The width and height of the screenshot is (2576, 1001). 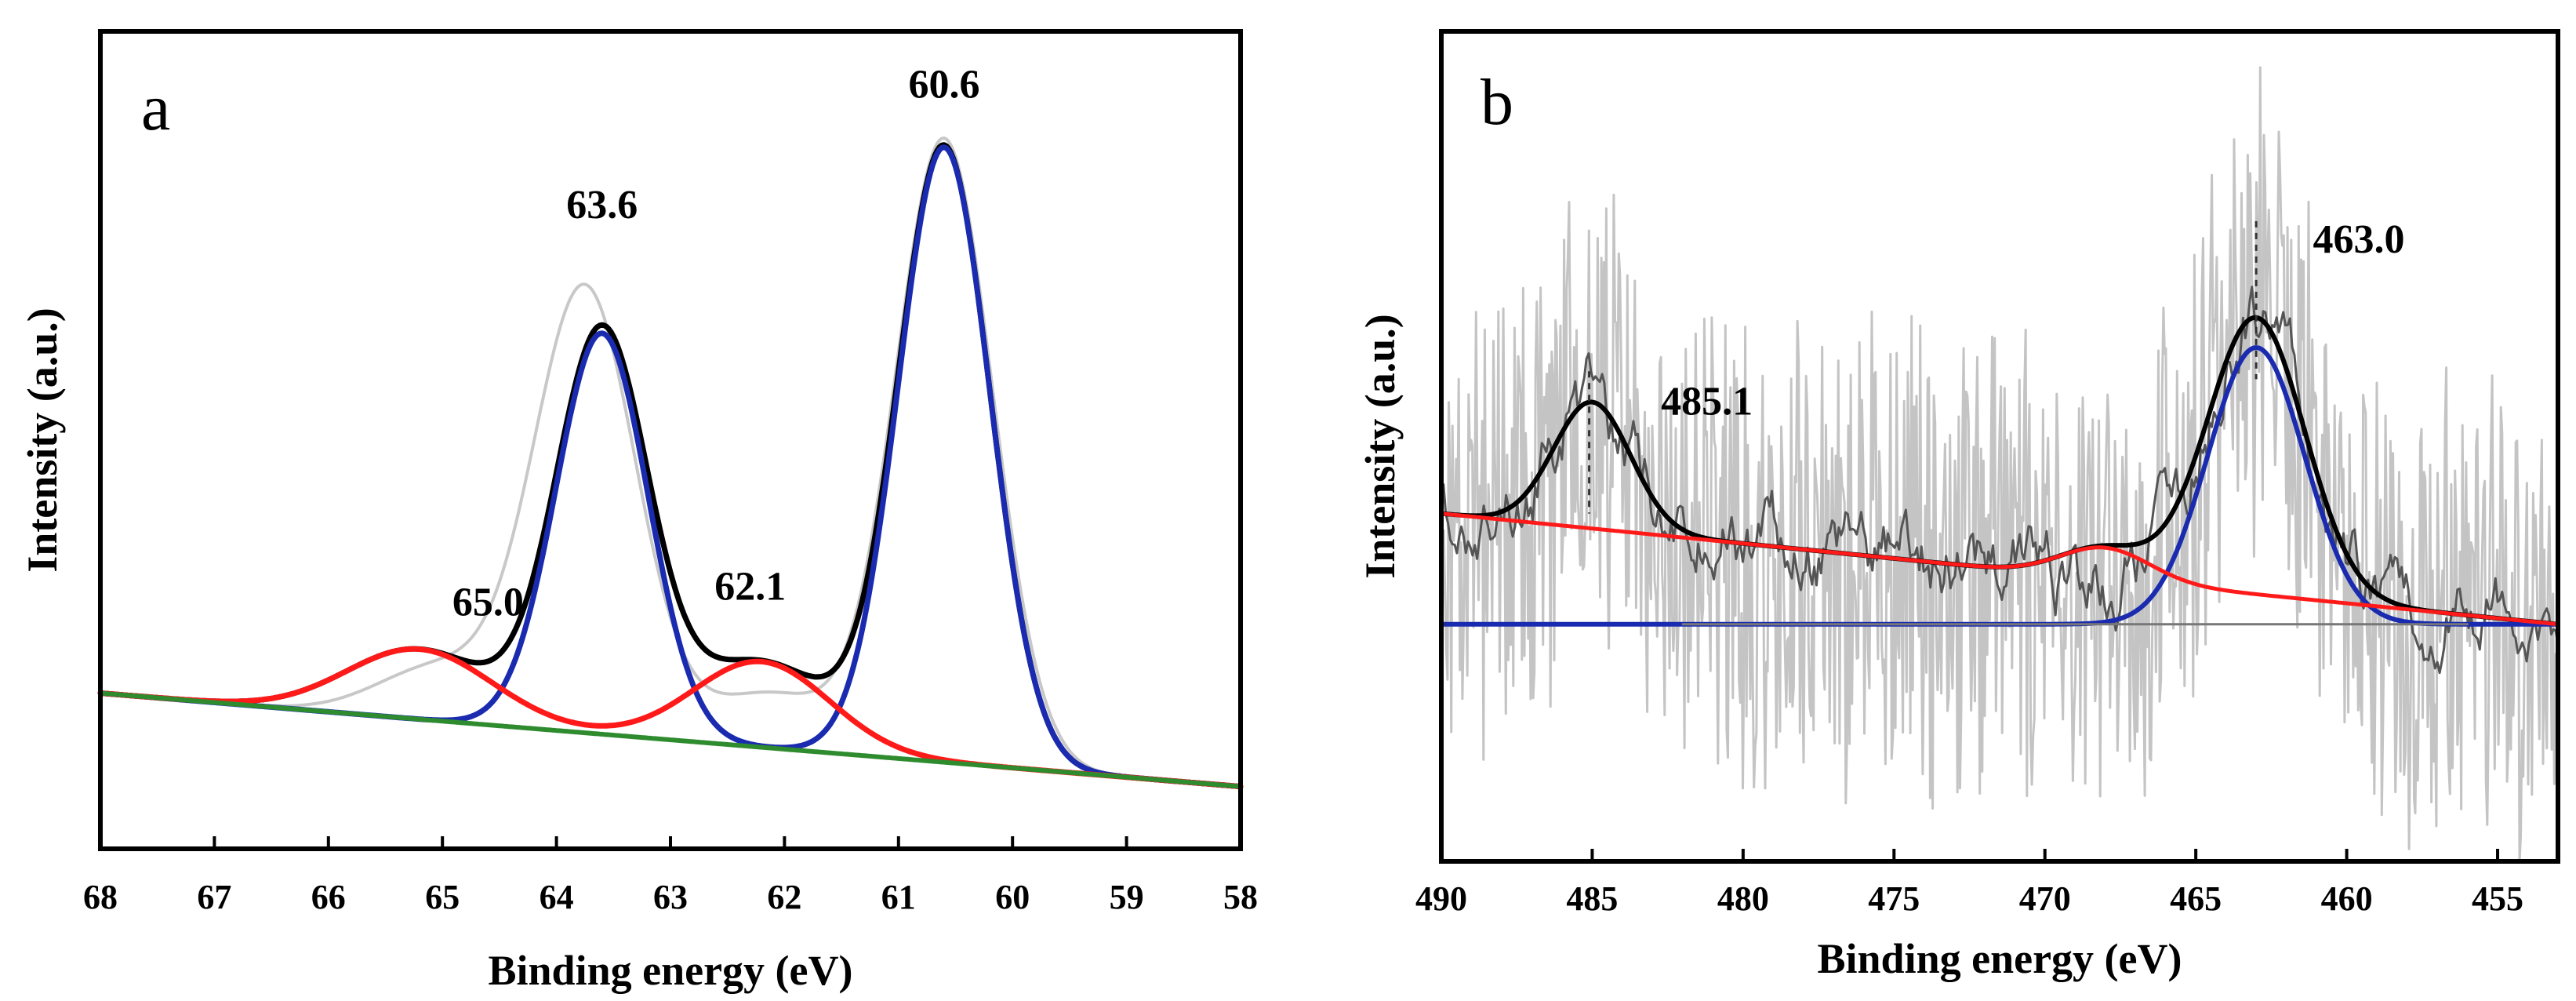 What do you see at coordinates (488, 602) in the screenshot?
I see `panel-a-peak-label: 65.0` at bounding box center [488, 602].